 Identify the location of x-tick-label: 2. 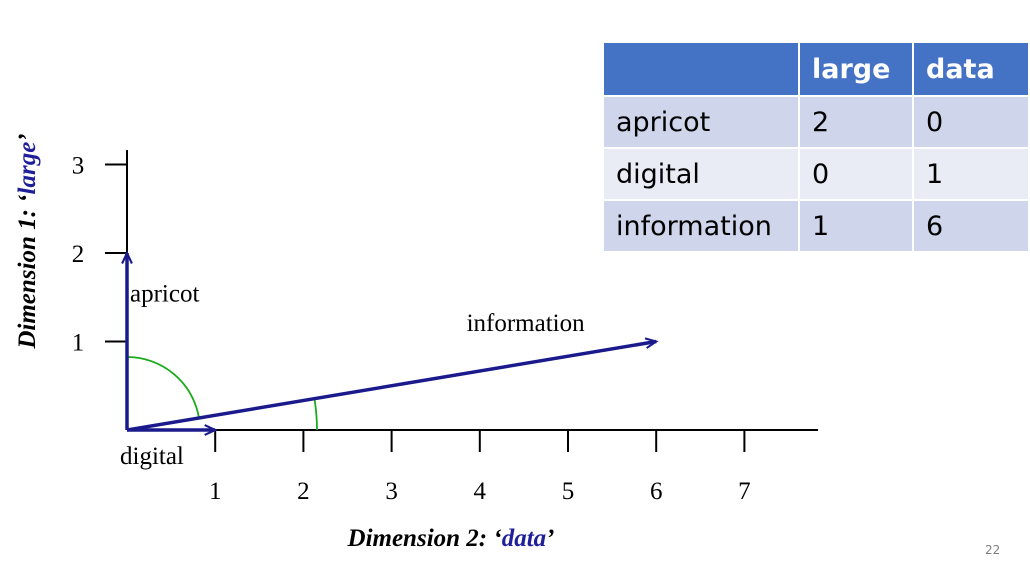
(303, 491).